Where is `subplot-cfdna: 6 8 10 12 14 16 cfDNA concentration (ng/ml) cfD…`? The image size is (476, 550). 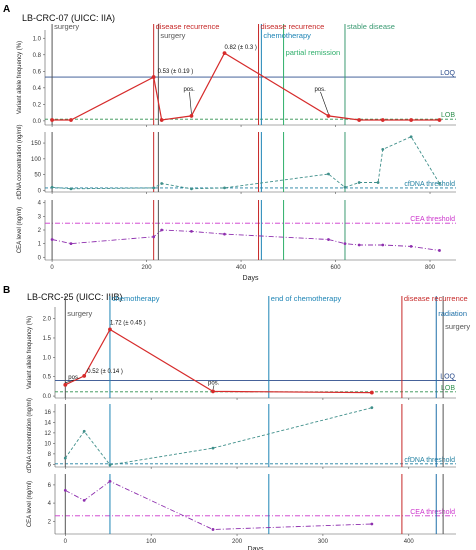
subplot-cfdna: 6 8 10 12 14 16 cfDNA concentration (ng/ml) cfD… is located at coordinates (241, 435).